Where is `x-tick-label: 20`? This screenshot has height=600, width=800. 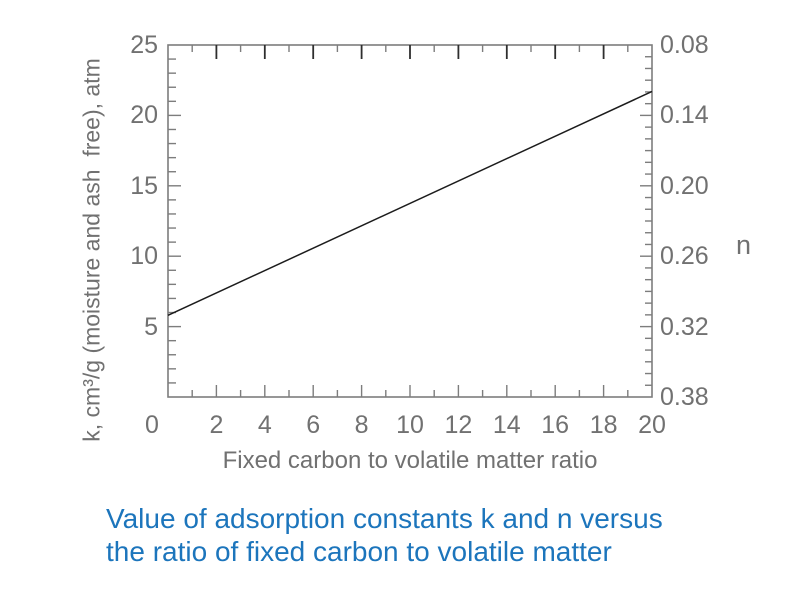
x-tick-label: 20 is located at coordinates (652, 425).